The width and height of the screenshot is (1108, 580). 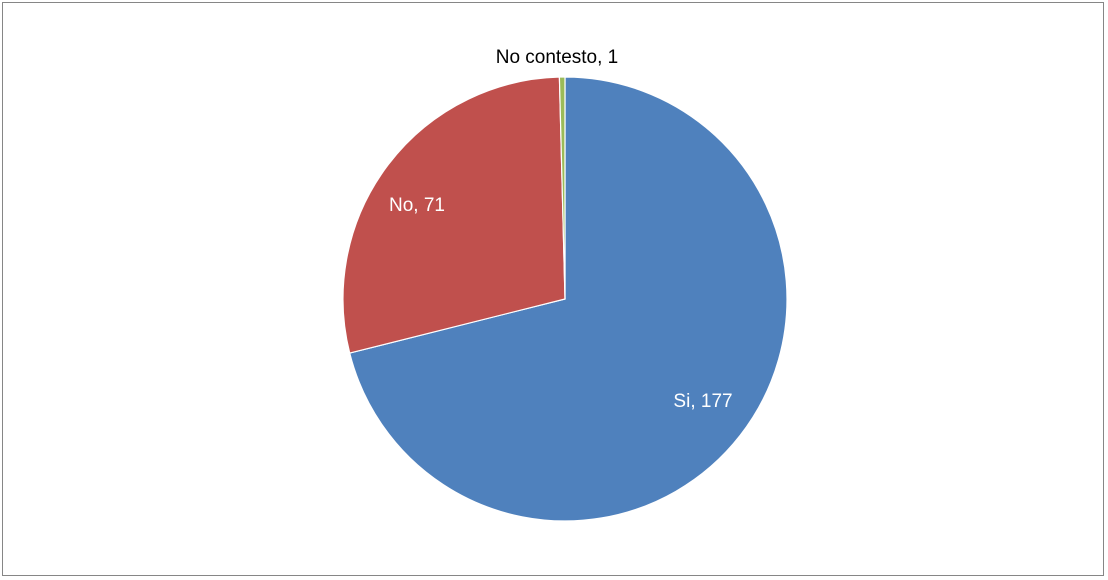 What do you see at coordinates (562, 188) in the screenshot?
I see `pie-slice-no-contesto` at bounding box center [562, 188].